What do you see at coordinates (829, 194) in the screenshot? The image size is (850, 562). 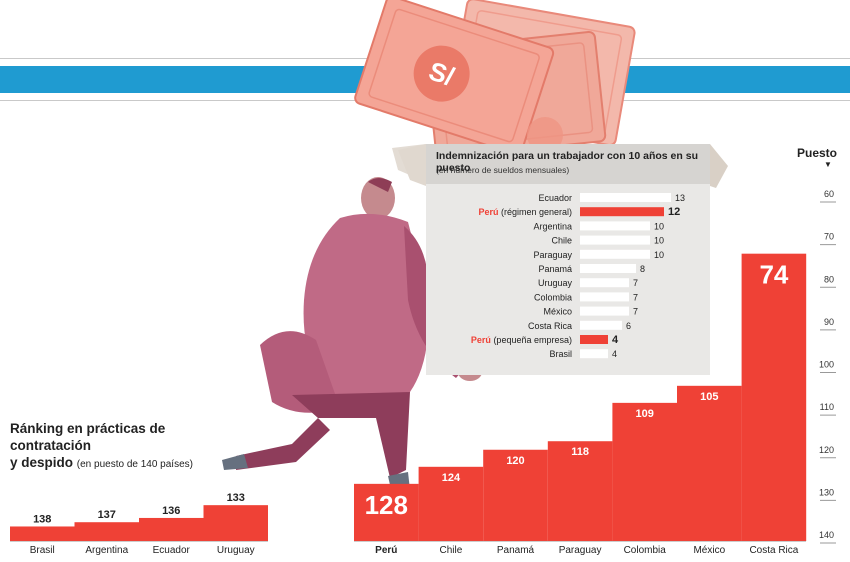 I see `y-tick-label: 60` at bounding box center [829, 194].